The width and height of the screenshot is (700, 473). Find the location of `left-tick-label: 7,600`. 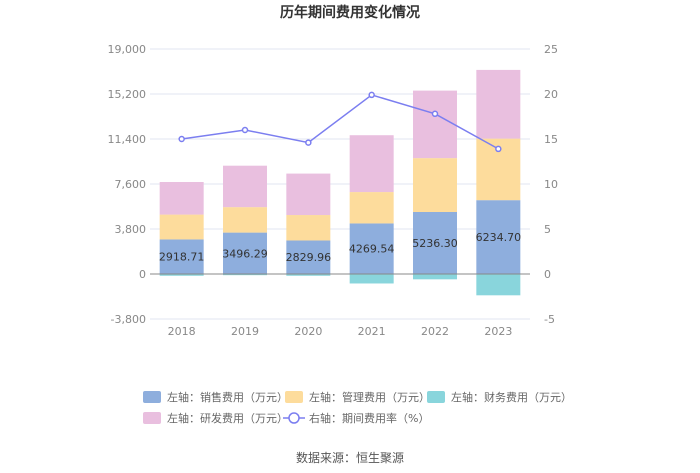

left-tick-label: 7,600 is located at coordinates (131, 184).